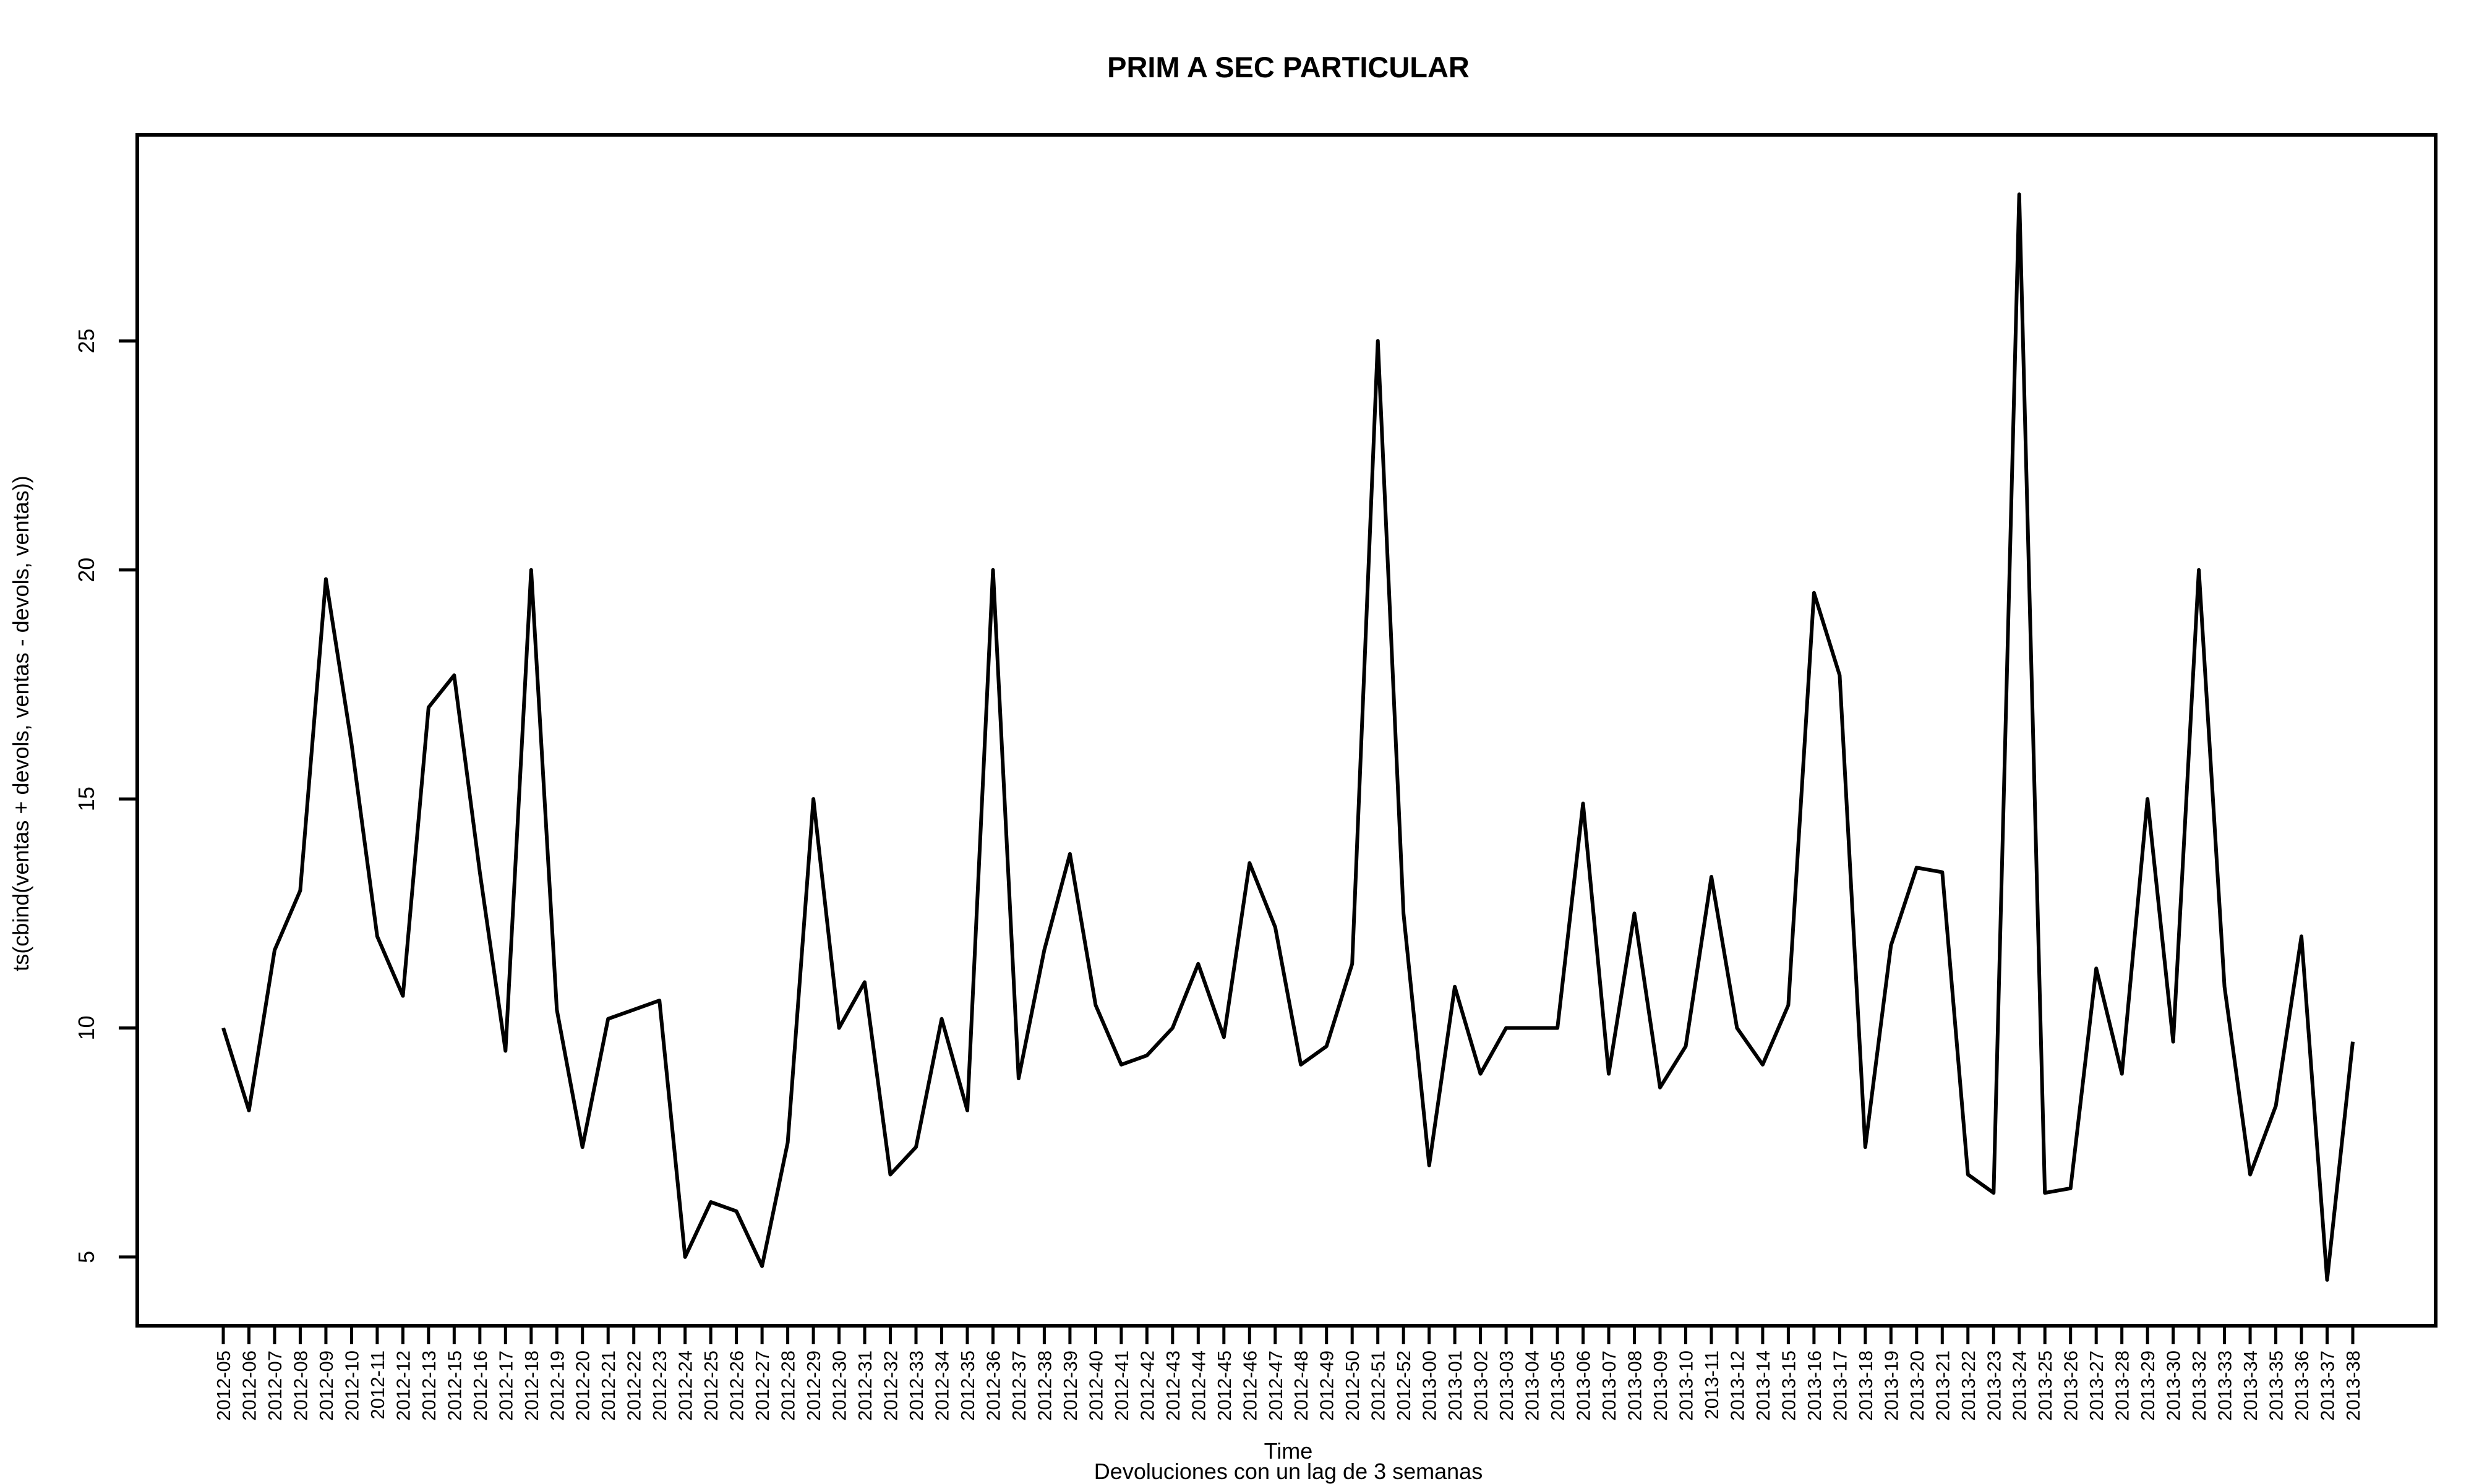  What do you see at coordinates (711, 1385) in the screenshot?
I see `x-tick-label: 2012-25` at bounding box center [711, 1385].